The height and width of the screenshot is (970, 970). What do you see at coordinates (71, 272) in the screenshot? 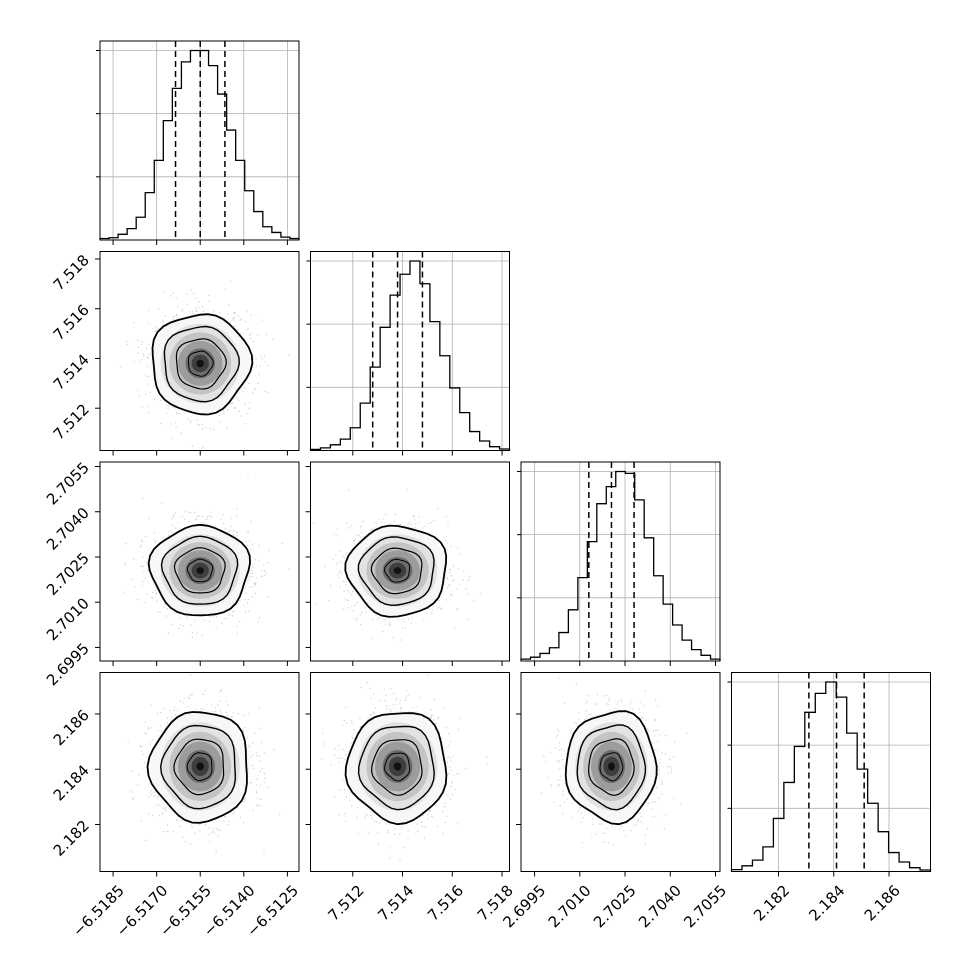
I see `y-tick-label: 7.518` at bounding box center [71, 272].